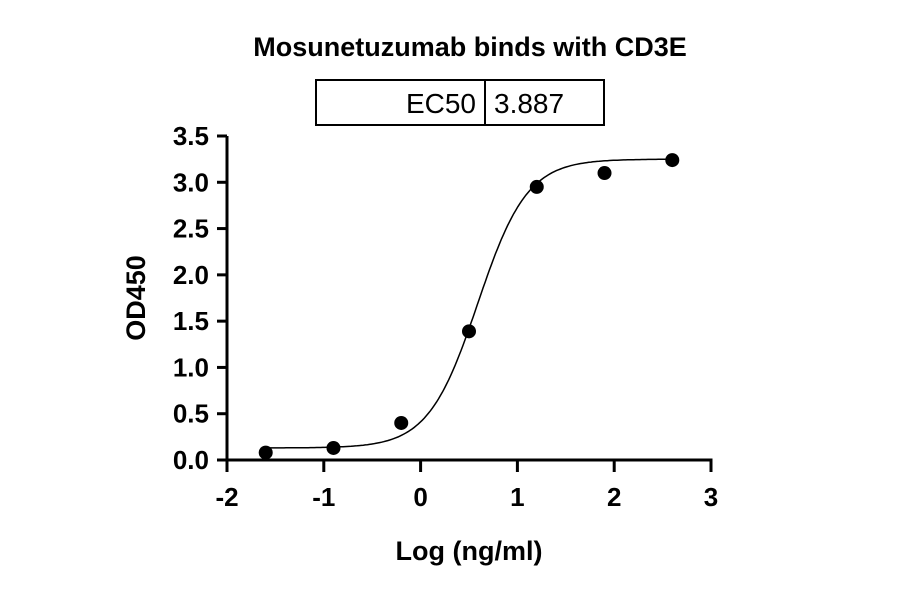 The height and width of the screenshot is (594, 900). What do you see at coordinates (191, 182) in the screenshot?
I see `y-tick-label: 3.0` at bounding box center [191, 182].